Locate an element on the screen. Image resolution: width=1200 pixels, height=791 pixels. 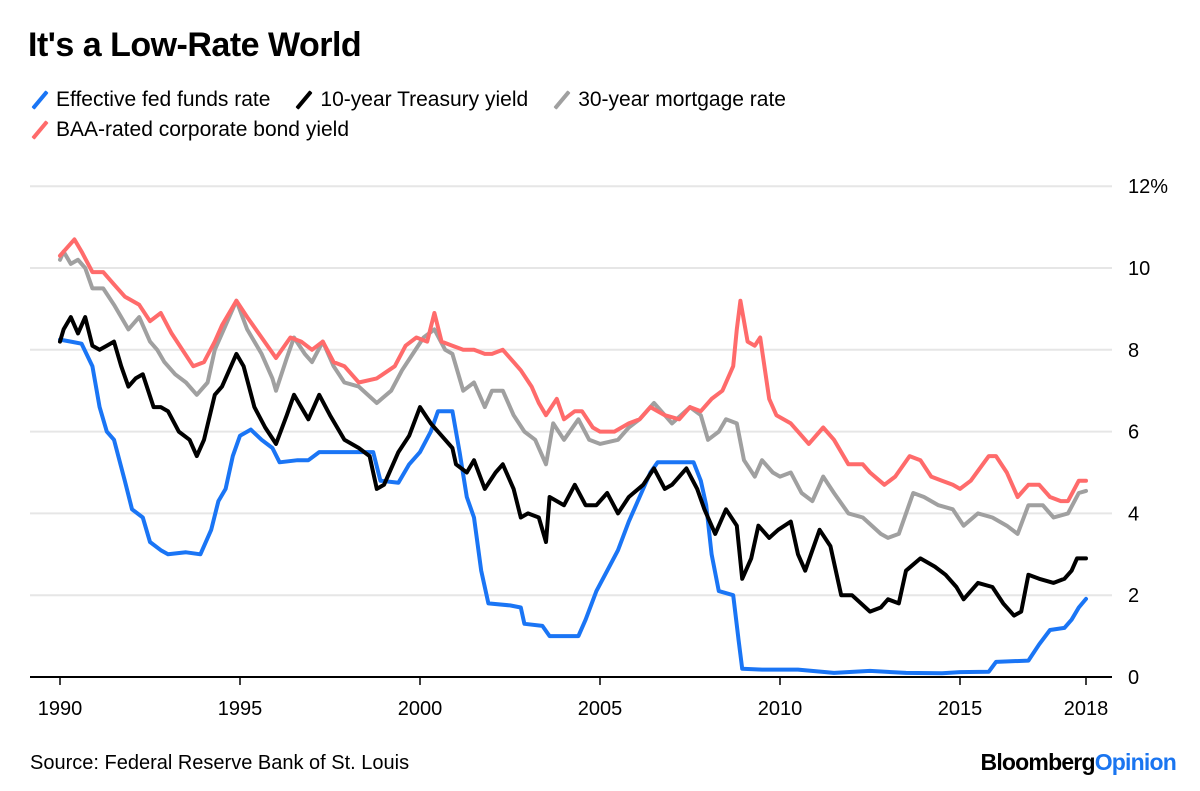
y-tick-label: 2 is located at coordinates (1133, 596).